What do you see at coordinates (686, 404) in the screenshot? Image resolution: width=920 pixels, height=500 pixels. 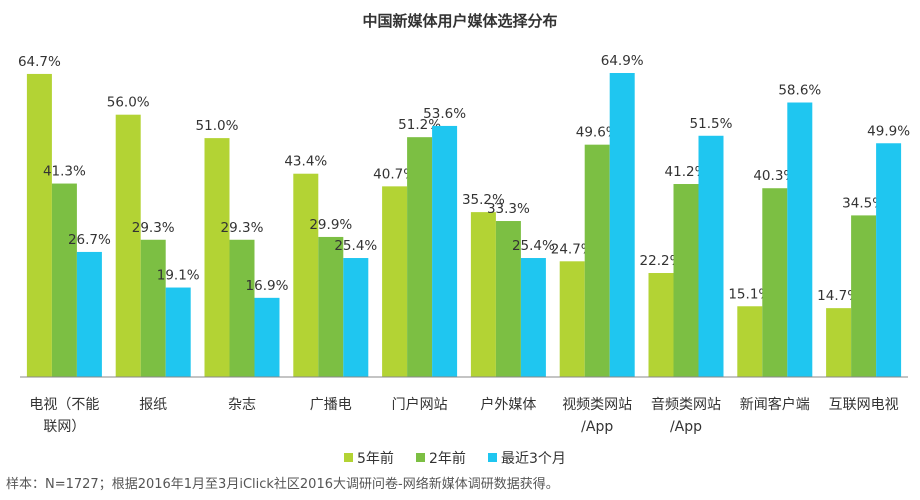 I see `x-tick-label: 音频类网站` at bounding box center [686, 404].